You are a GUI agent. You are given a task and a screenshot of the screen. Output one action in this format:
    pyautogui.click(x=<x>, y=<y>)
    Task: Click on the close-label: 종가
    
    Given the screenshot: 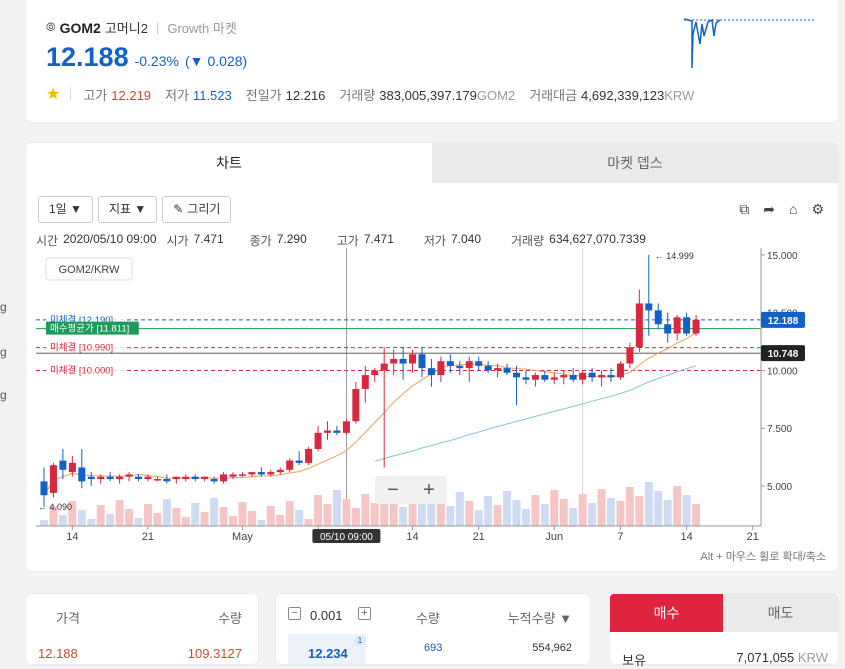 What is the action you would take?
    pyautogui.click(x=260, y=241)
    